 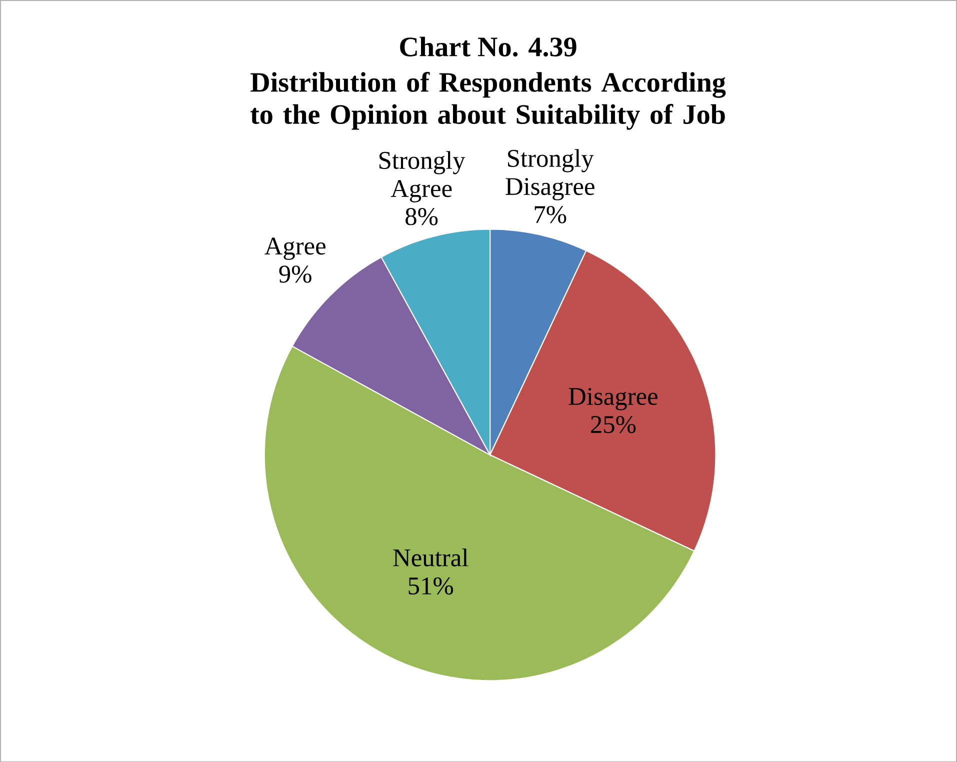 What do you see at coordinates (488, 101) in the screenshot?
I see `chart-subtitle: Distribution of Respondents According to the Opinion about Suitability of Job` at bounding box center [488, 101].